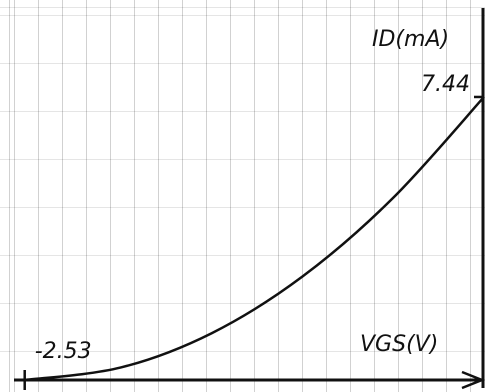  What do you see at coordinates (399, 344) in the screenshot?
I see `x-axis-label: VGS(V)` at bounding box center [399, 344].